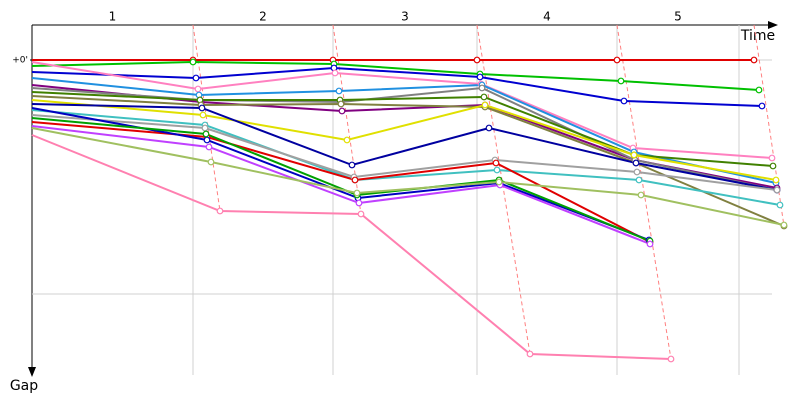  I want to click on y-arrow, so click(32, 372).